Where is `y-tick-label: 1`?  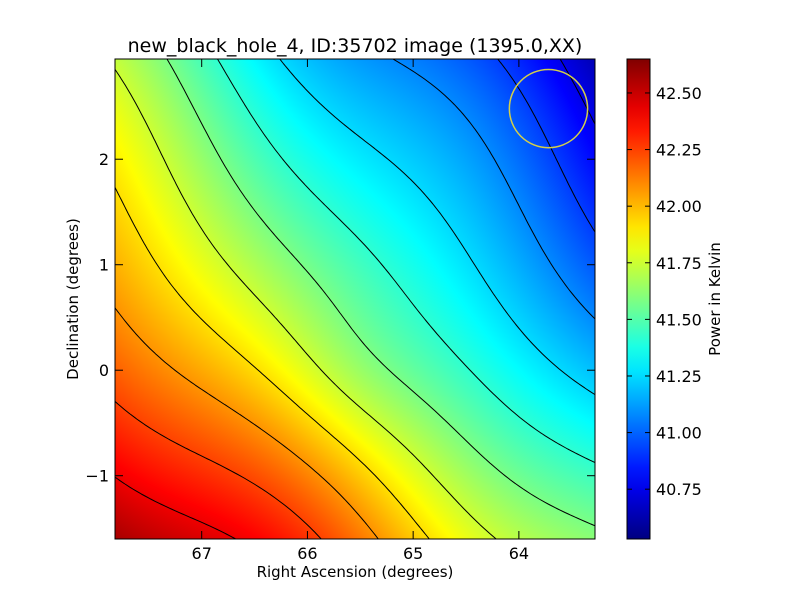
y-tick-label: 1 is located at coordinates (104, 265).